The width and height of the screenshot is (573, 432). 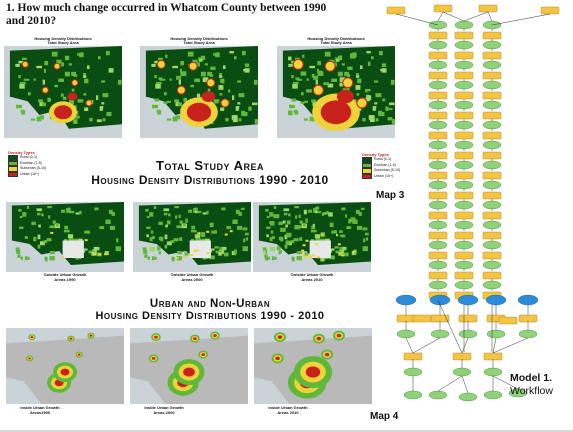 I want to click on map-caption: Outside Urban Growth Areas 2000, so click(x=192, y=277).